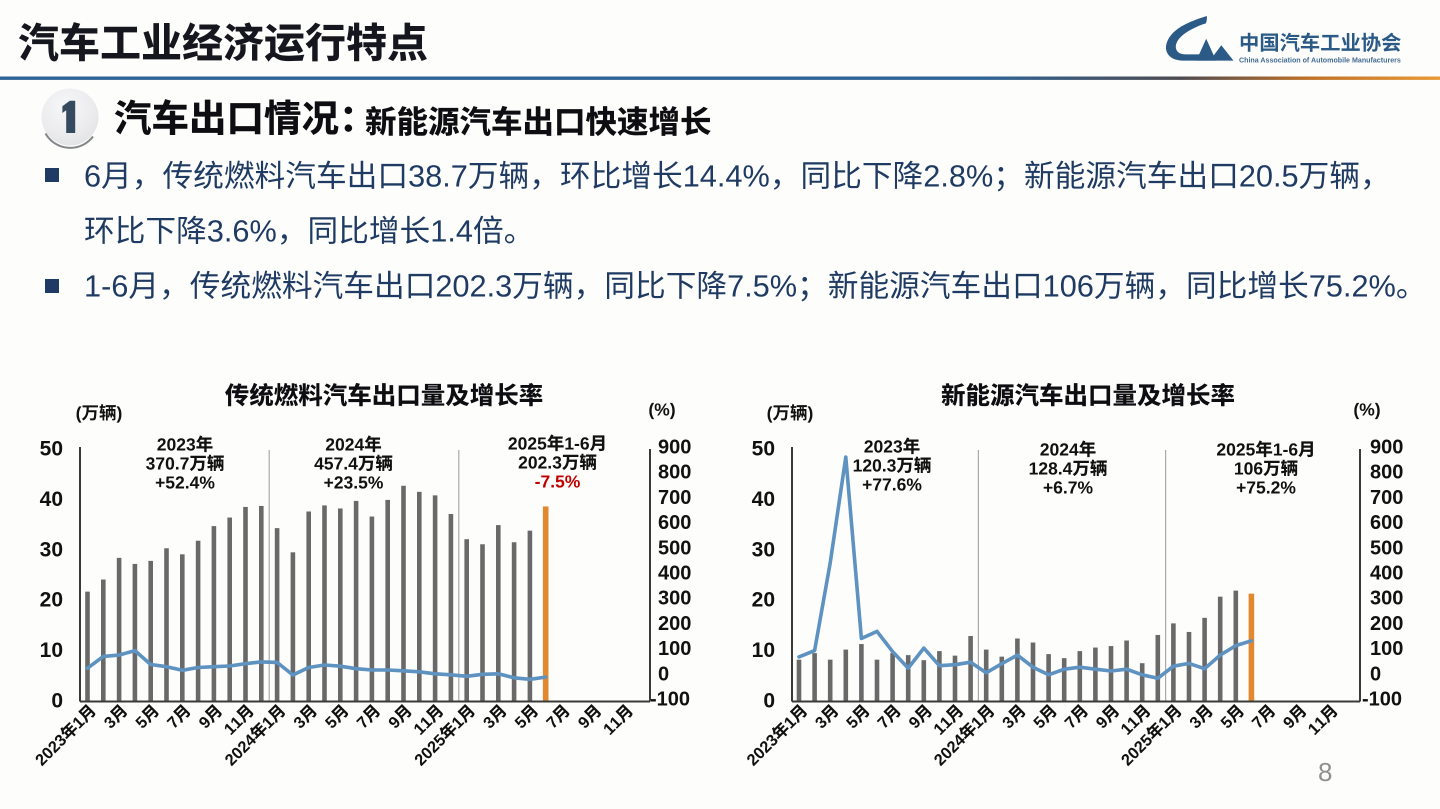 The width and height of the screenshot is (1440, 809). I want to click on svg-text: 8, so click(1325, 772).